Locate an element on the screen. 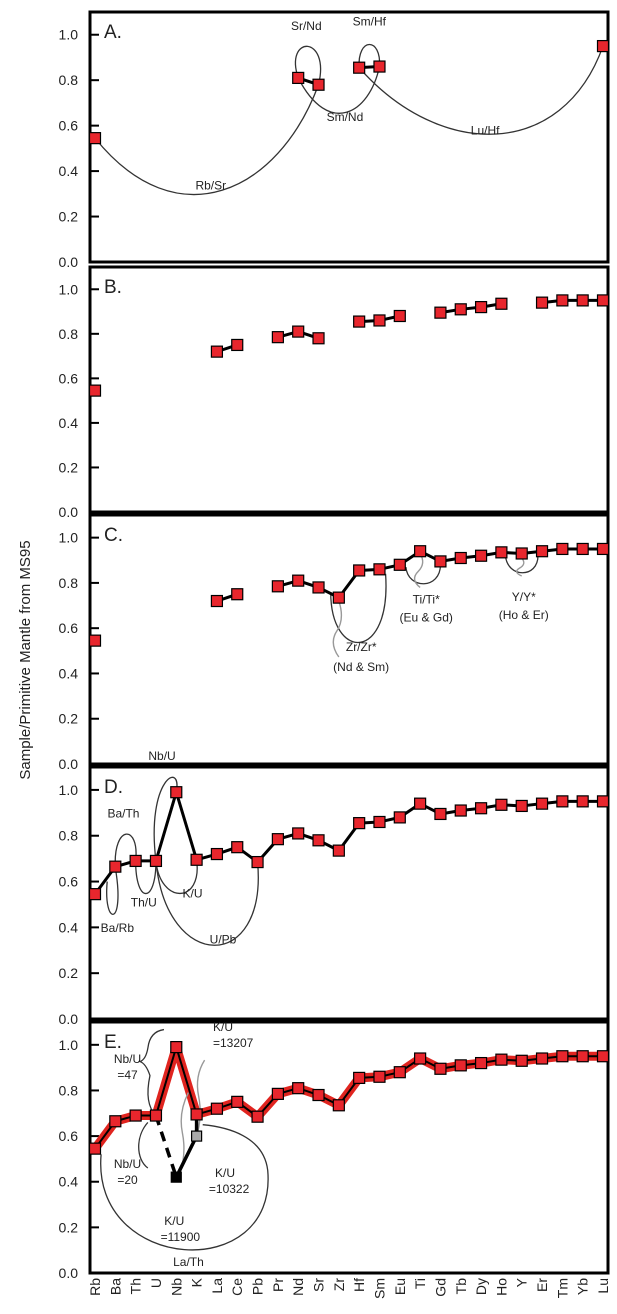 The image size is (617, 1314). x-tick-label-rb: Rb is located at coordinates (95, 1287).